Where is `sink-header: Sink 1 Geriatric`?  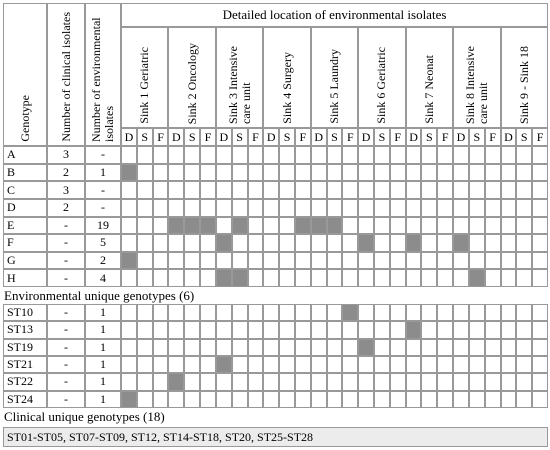
sink-header: Sink 1 Geriatric is located at coordinates (145, 77).